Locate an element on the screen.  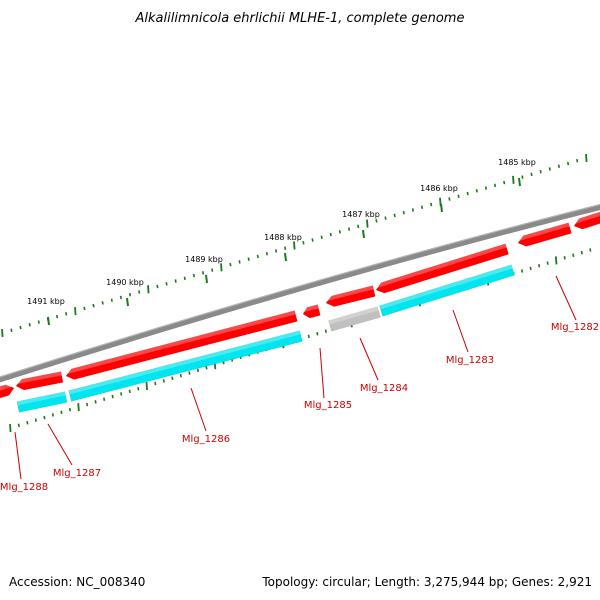
scale-label-1485: 1485 kbp is located at coordinates (517, 162).